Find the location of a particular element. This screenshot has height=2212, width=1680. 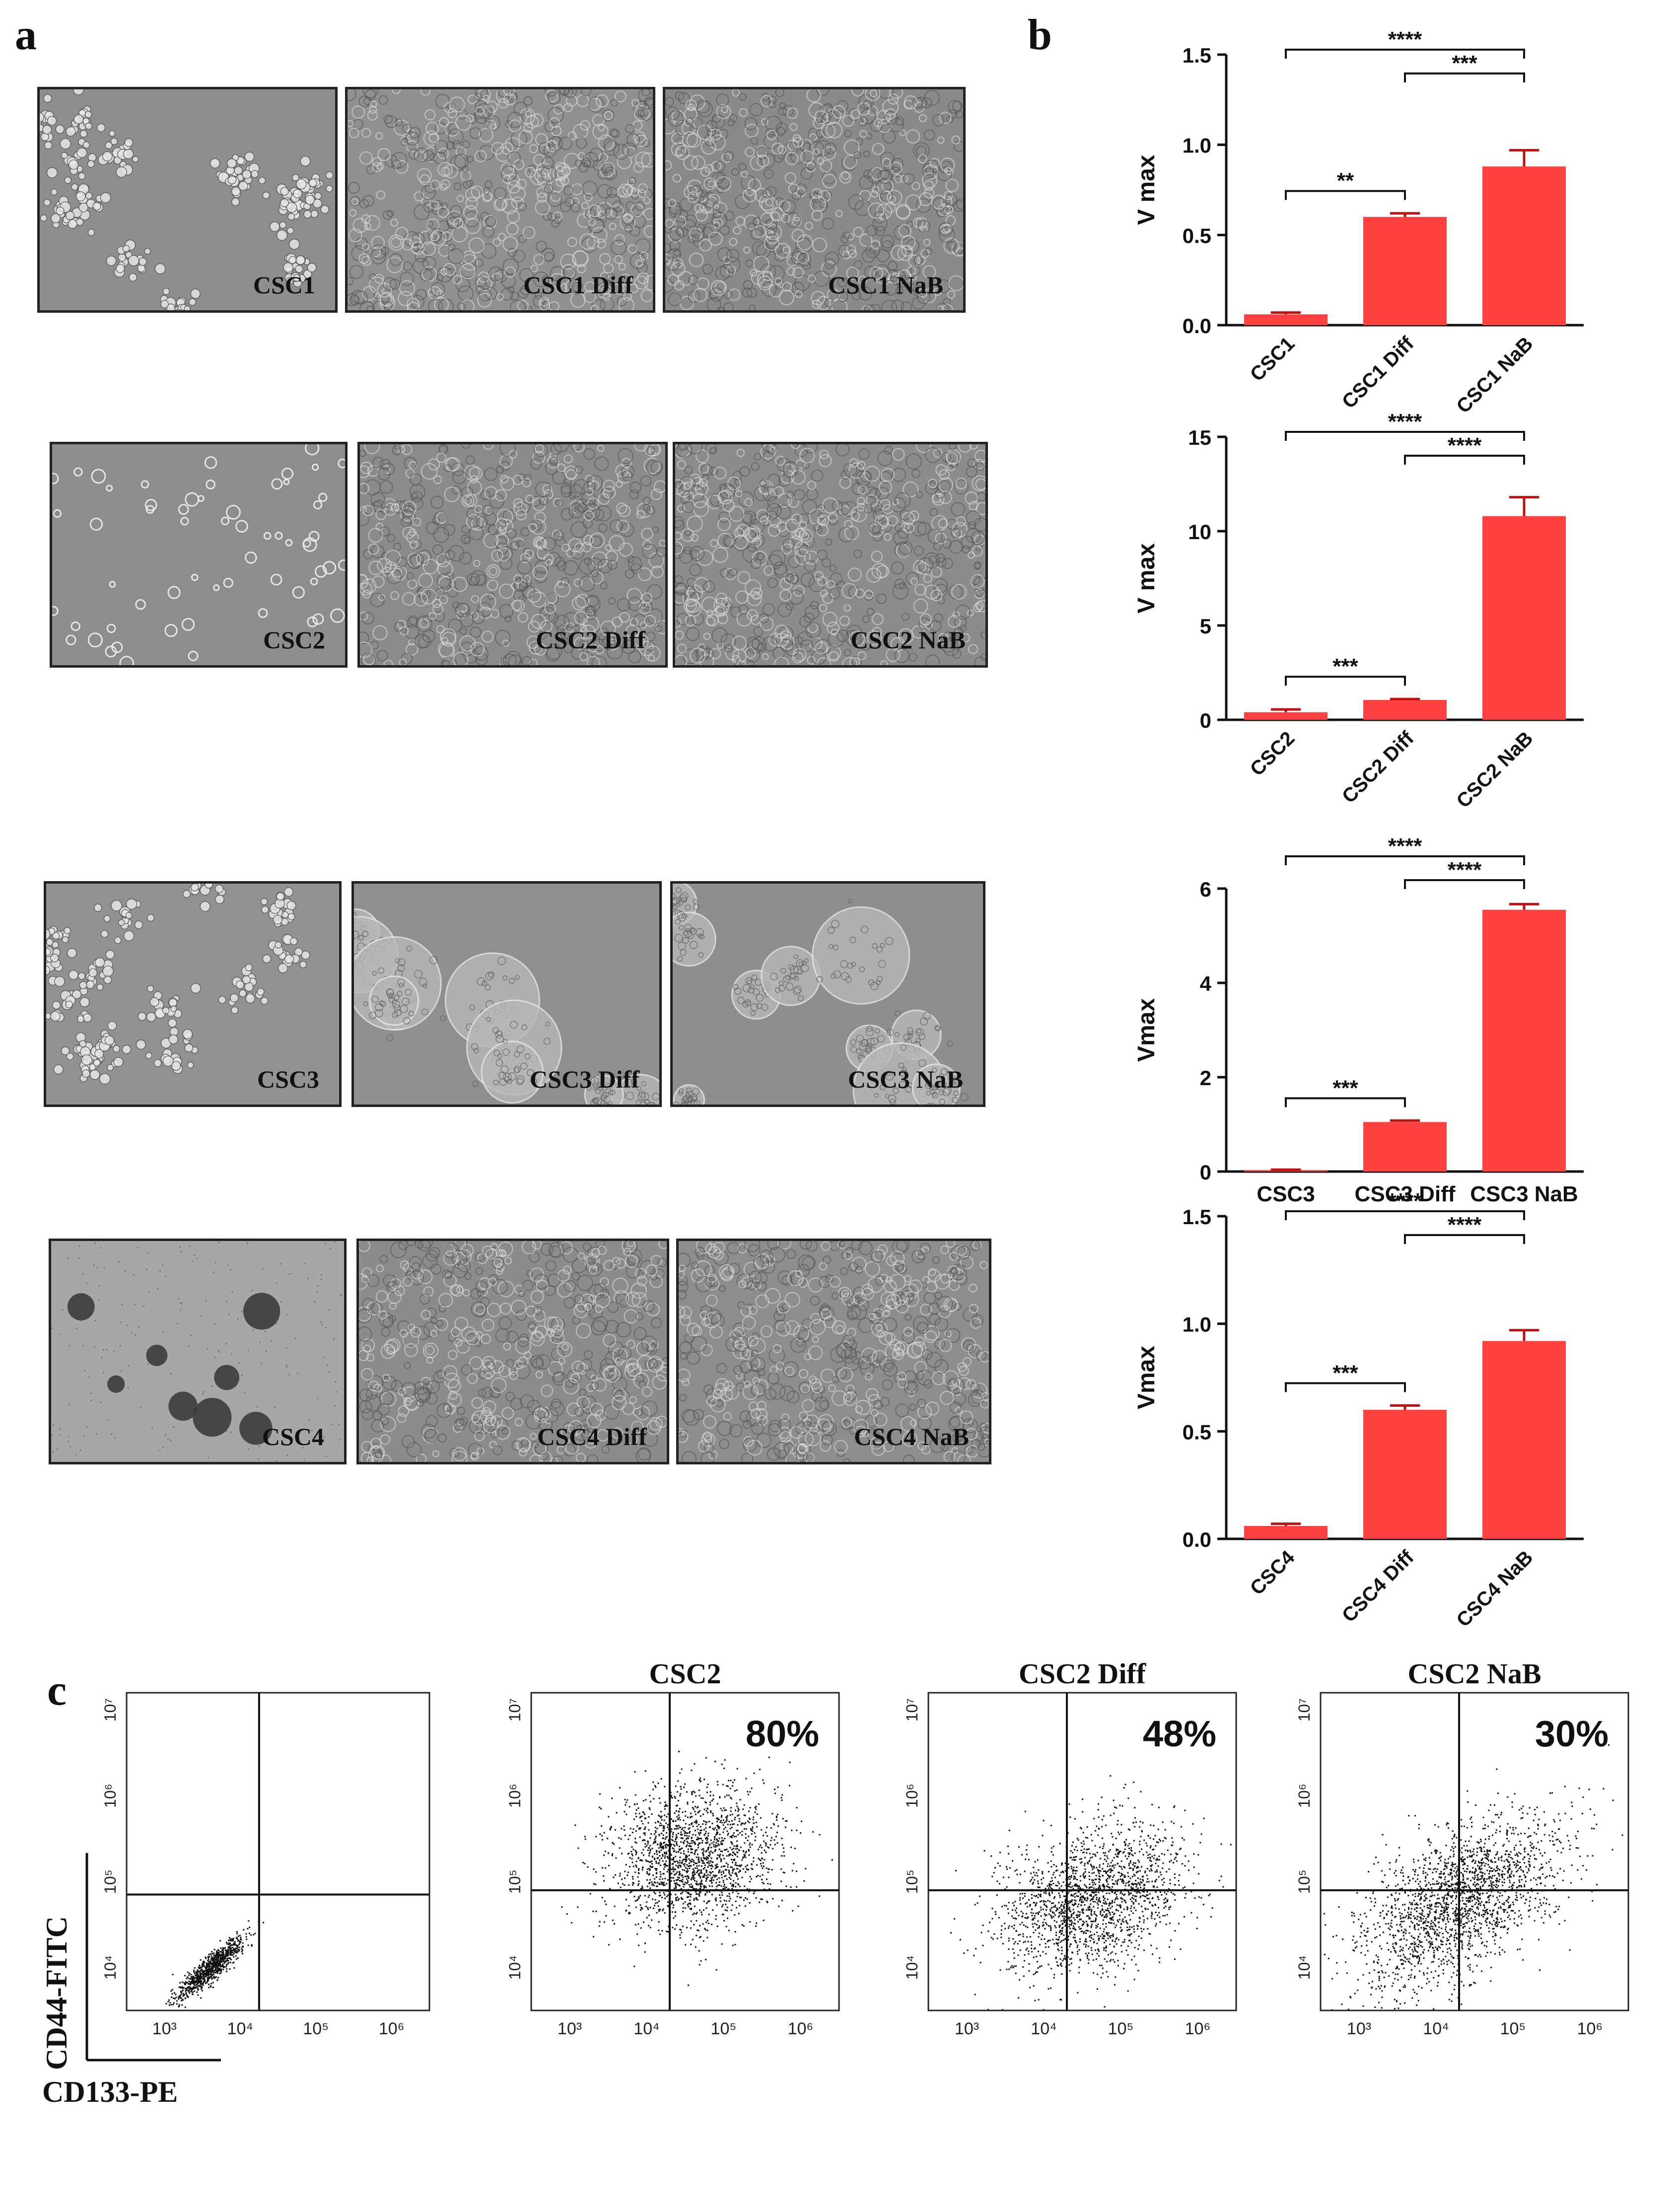

quadrant-percentage: 30% is located at coordinates (1572, 1733).